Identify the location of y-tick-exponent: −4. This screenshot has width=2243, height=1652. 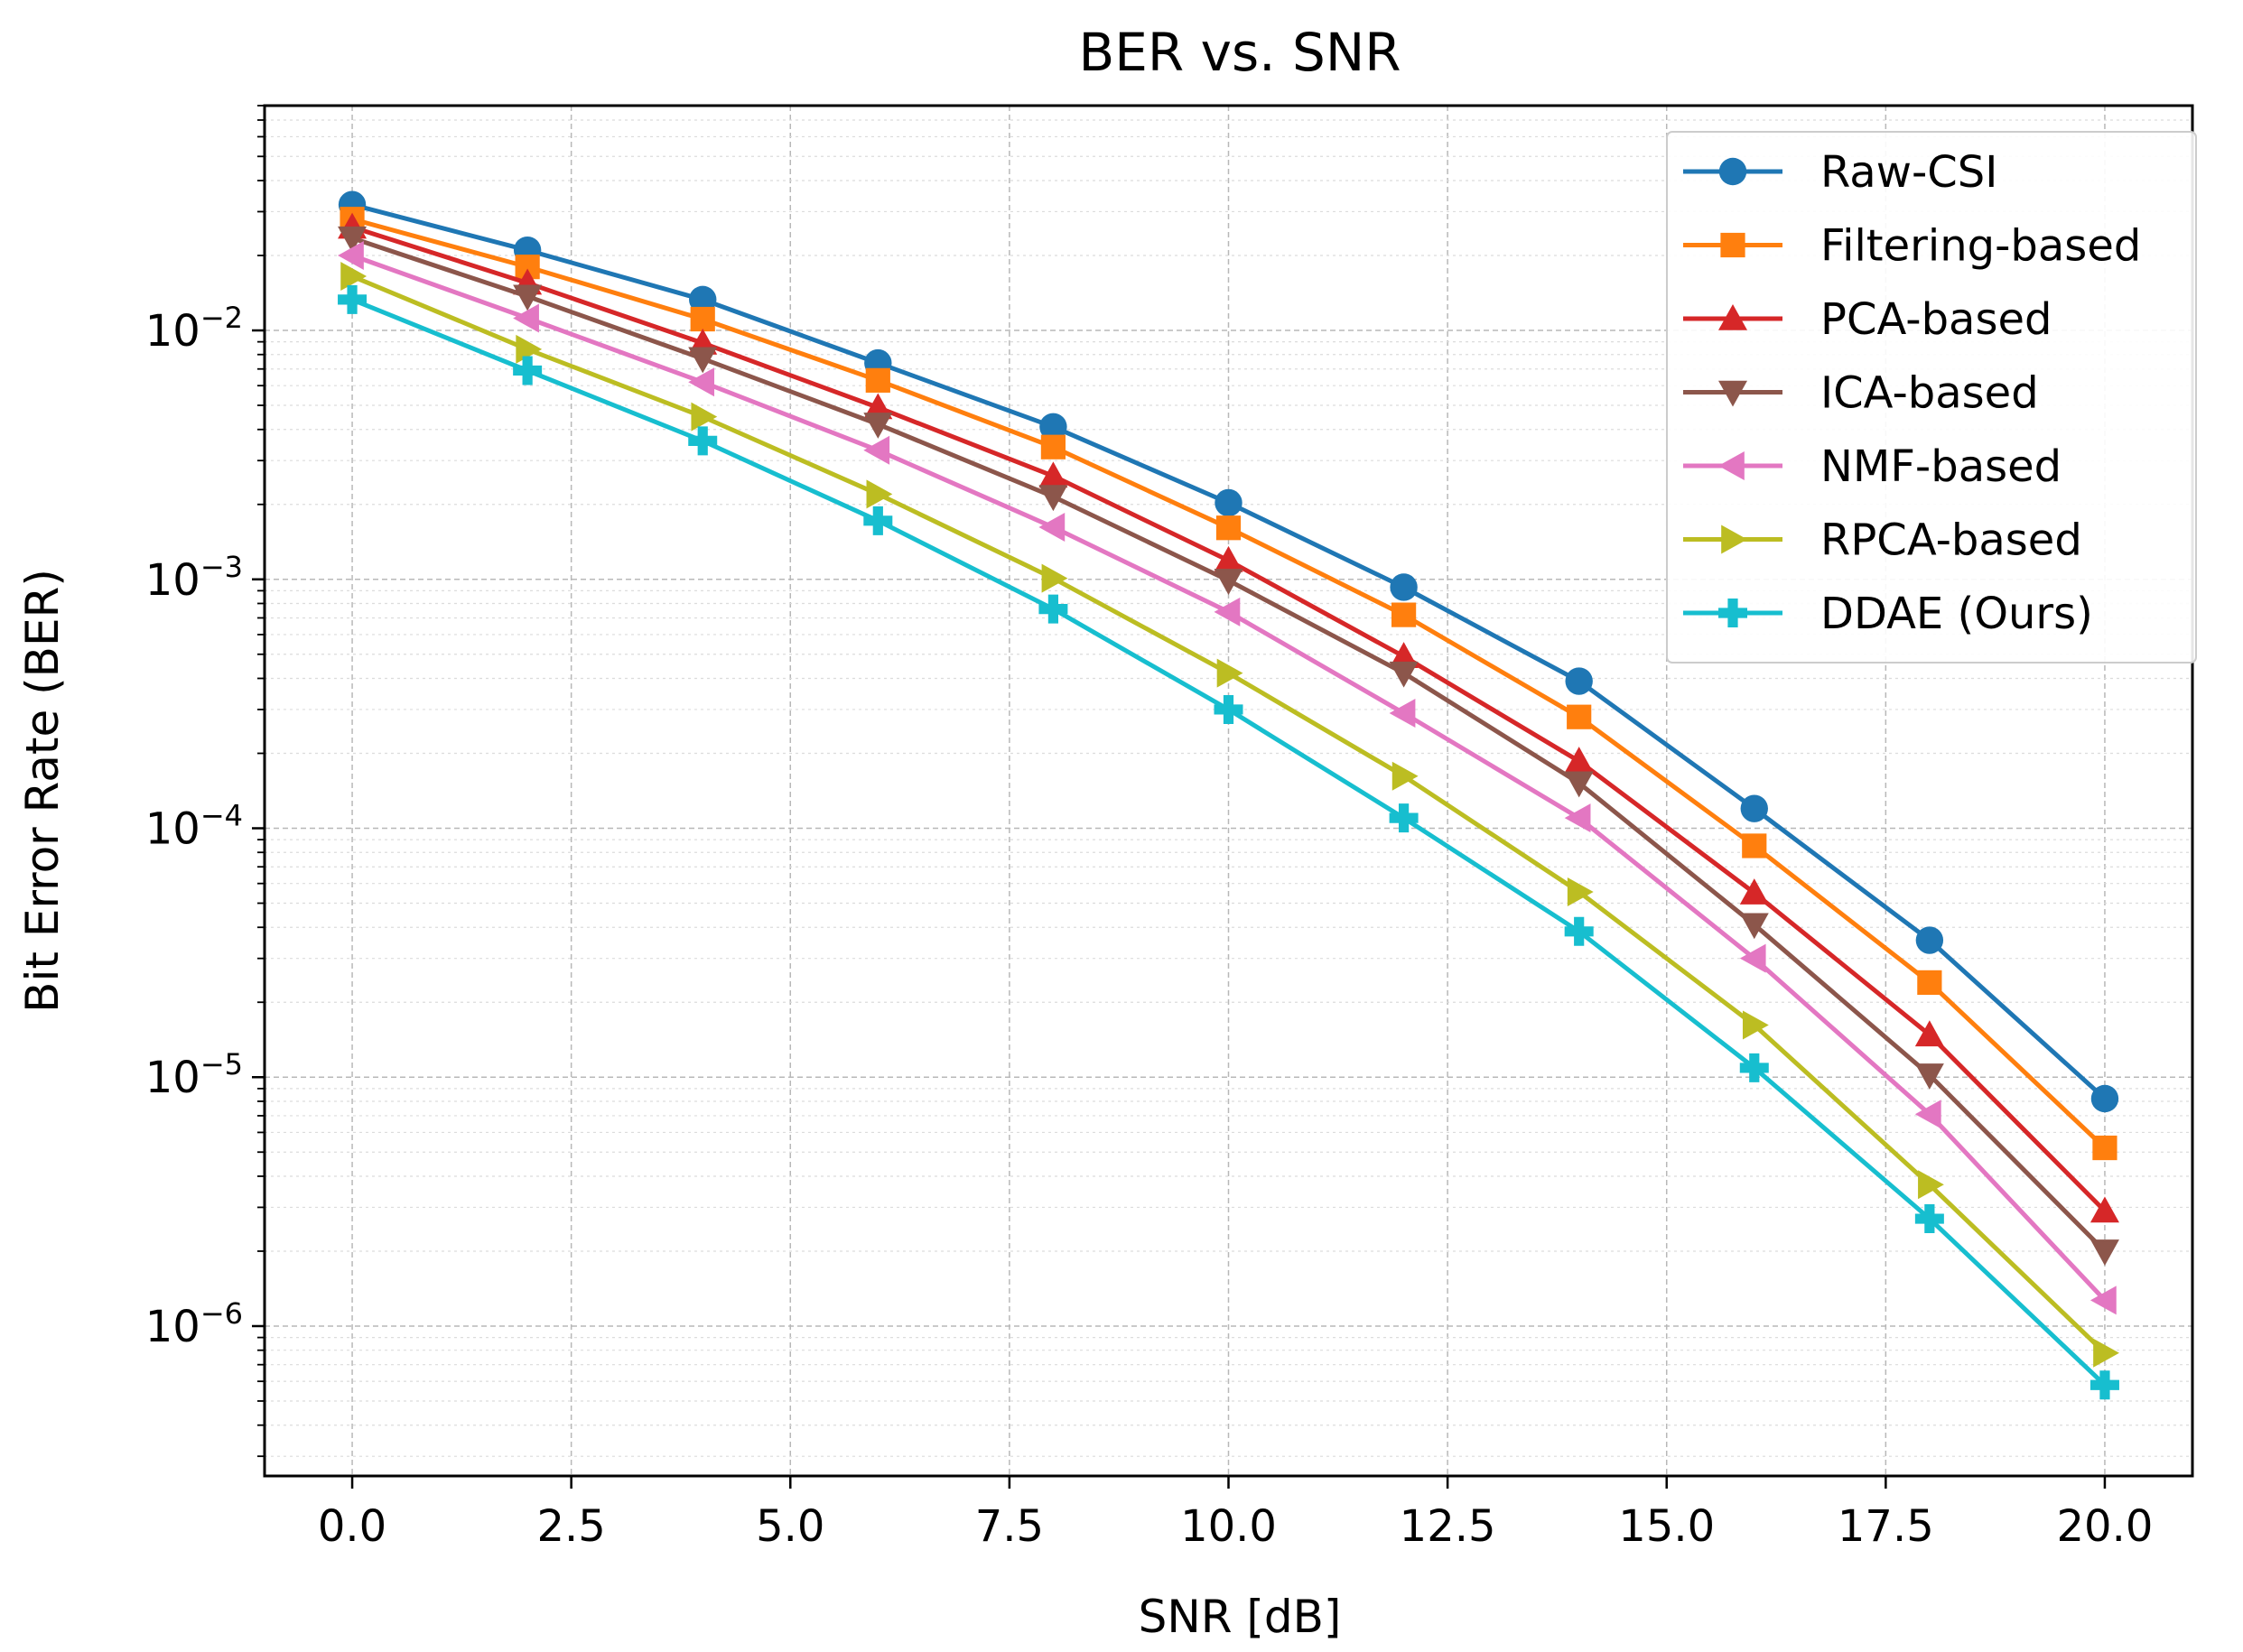
(222, 816).